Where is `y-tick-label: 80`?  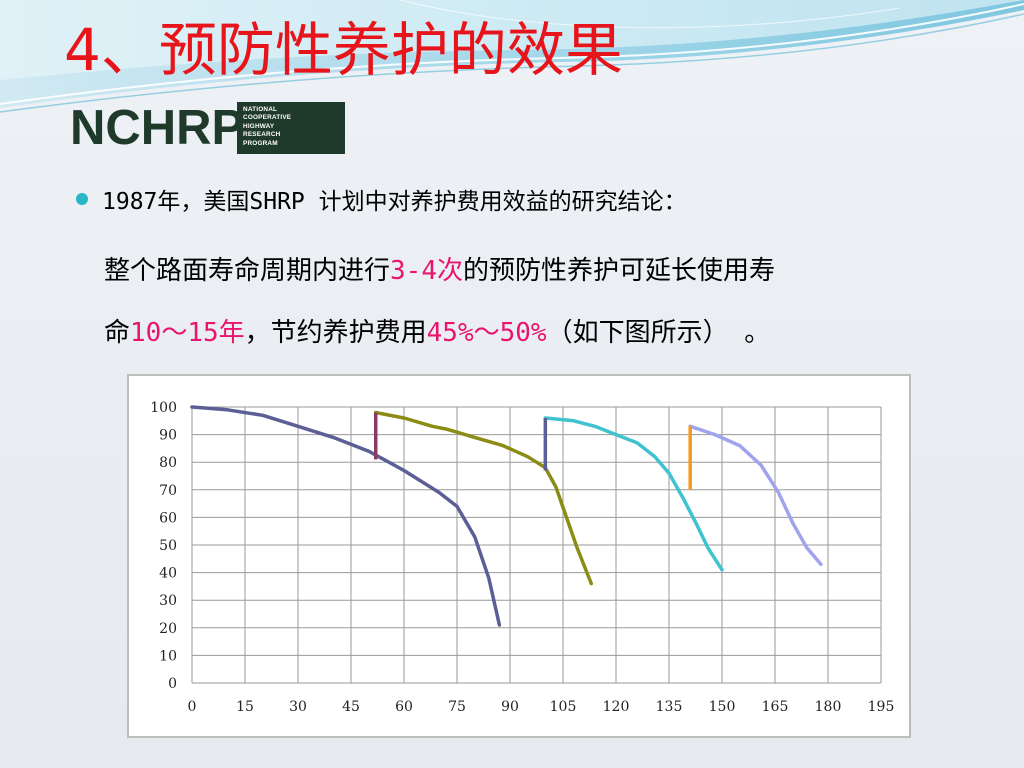 y-tick-label: 80 is located at coordinates (168, 463).